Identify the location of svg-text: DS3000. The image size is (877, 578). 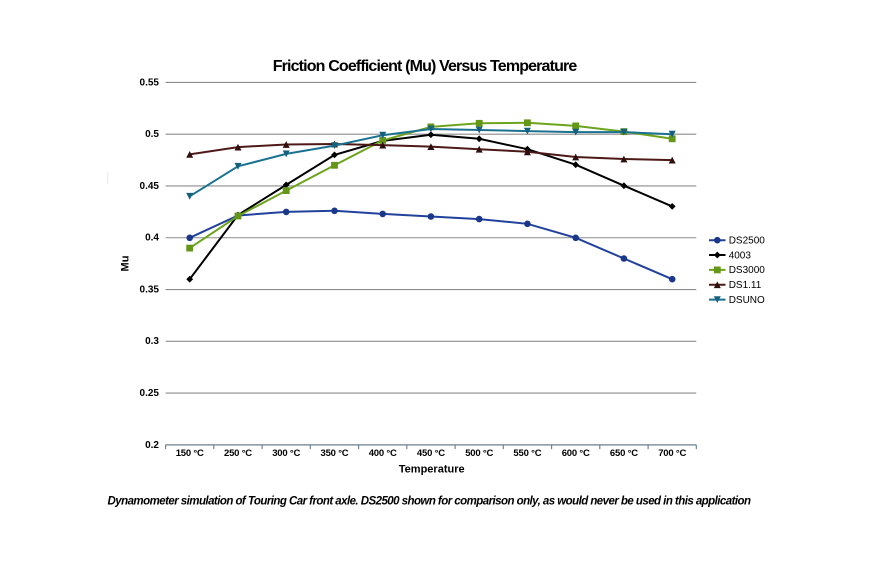
(747, 270).